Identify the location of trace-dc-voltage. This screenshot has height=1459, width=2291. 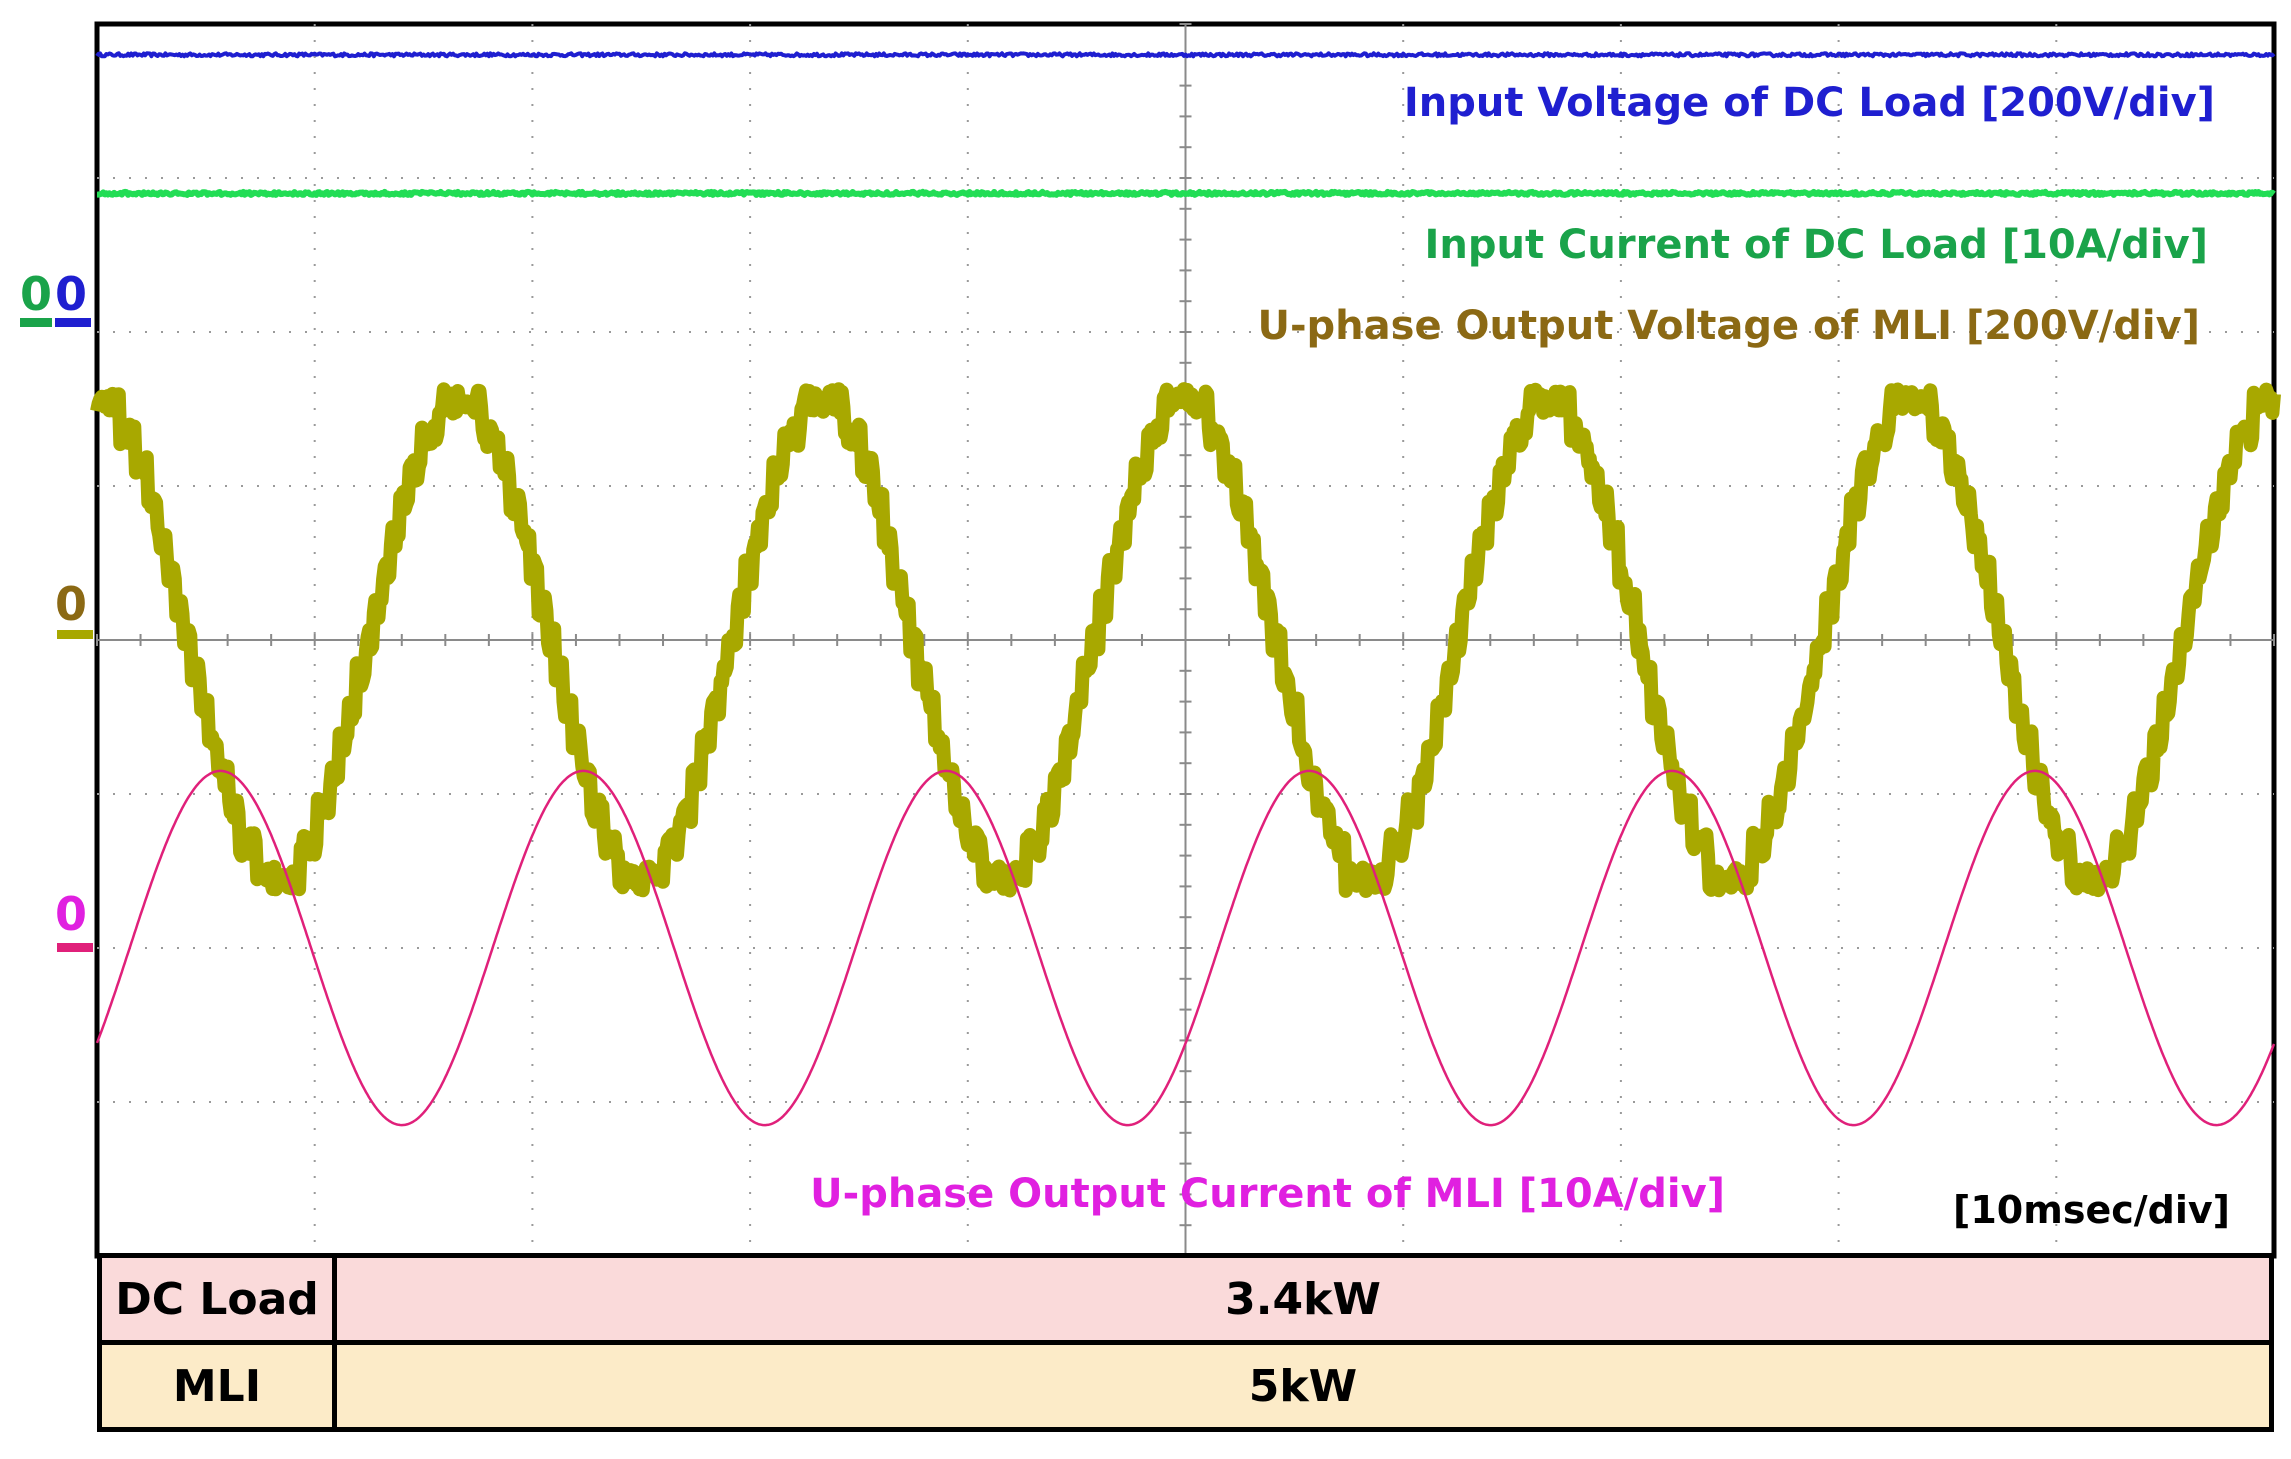
(1185, 55).